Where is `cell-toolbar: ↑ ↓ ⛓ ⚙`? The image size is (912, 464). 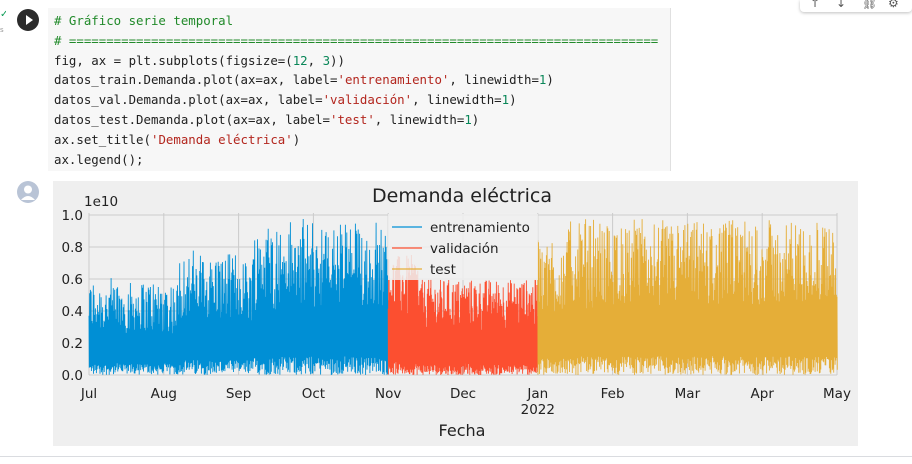
cell-toolbar: ↑ ↓ ⛓ ⚙ is located at coordinates (856, 6).